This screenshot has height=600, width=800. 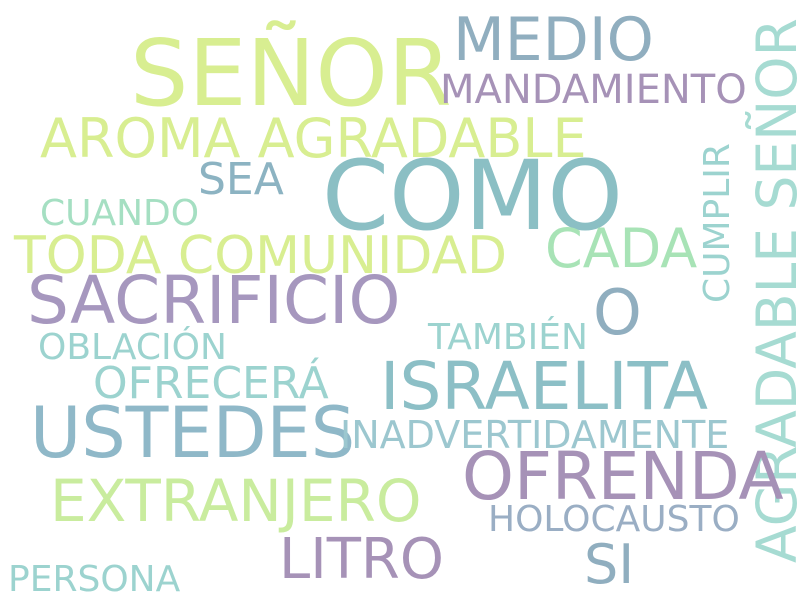 I want to click on word-extranjero: EXTRANJERO, so click(x=236, y=501).